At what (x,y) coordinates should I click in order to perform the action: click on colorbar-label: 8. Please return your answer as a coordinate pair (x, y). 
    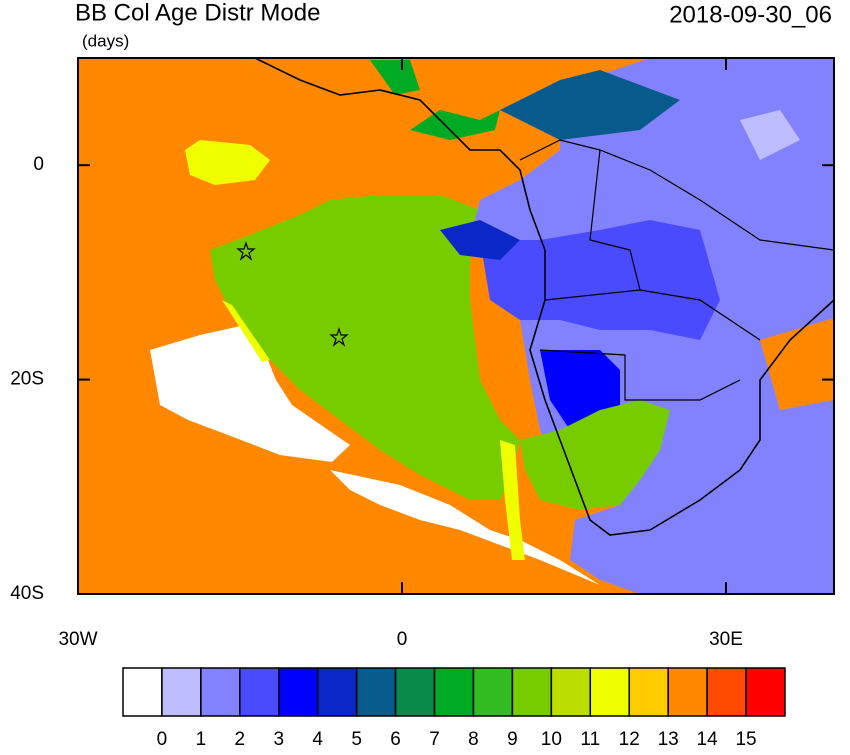
    Looking at the image, I should click on (473, 739).